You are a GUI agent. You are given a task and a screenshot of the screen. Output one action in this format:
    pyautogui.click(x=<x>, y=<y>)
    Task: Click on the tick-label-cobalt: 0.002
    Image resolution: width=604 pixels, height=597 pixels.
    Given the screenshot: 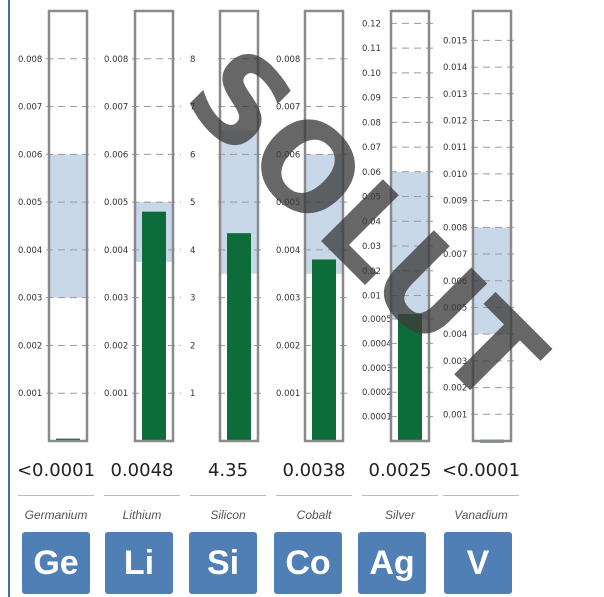 What is the action you would take?
    pyautogui.click(x=288, y=346)
    